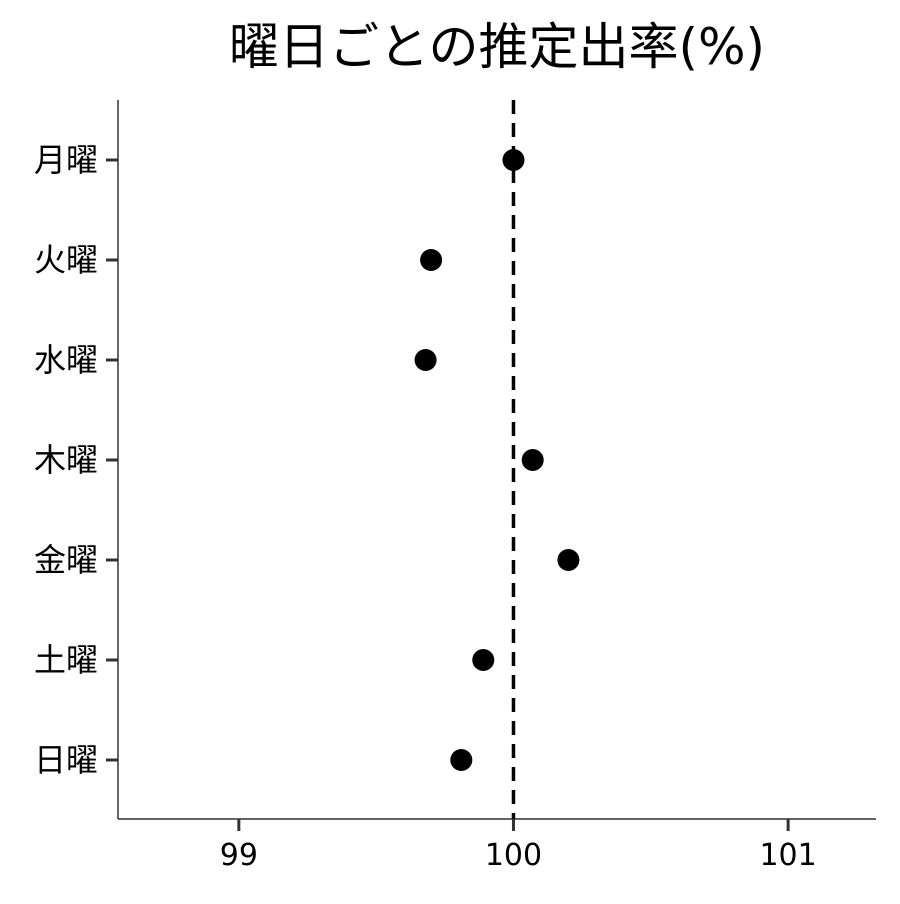 This screenshot has height=904, width=900. I want to click on y-tick-label: 火曜, so click(66, 260).